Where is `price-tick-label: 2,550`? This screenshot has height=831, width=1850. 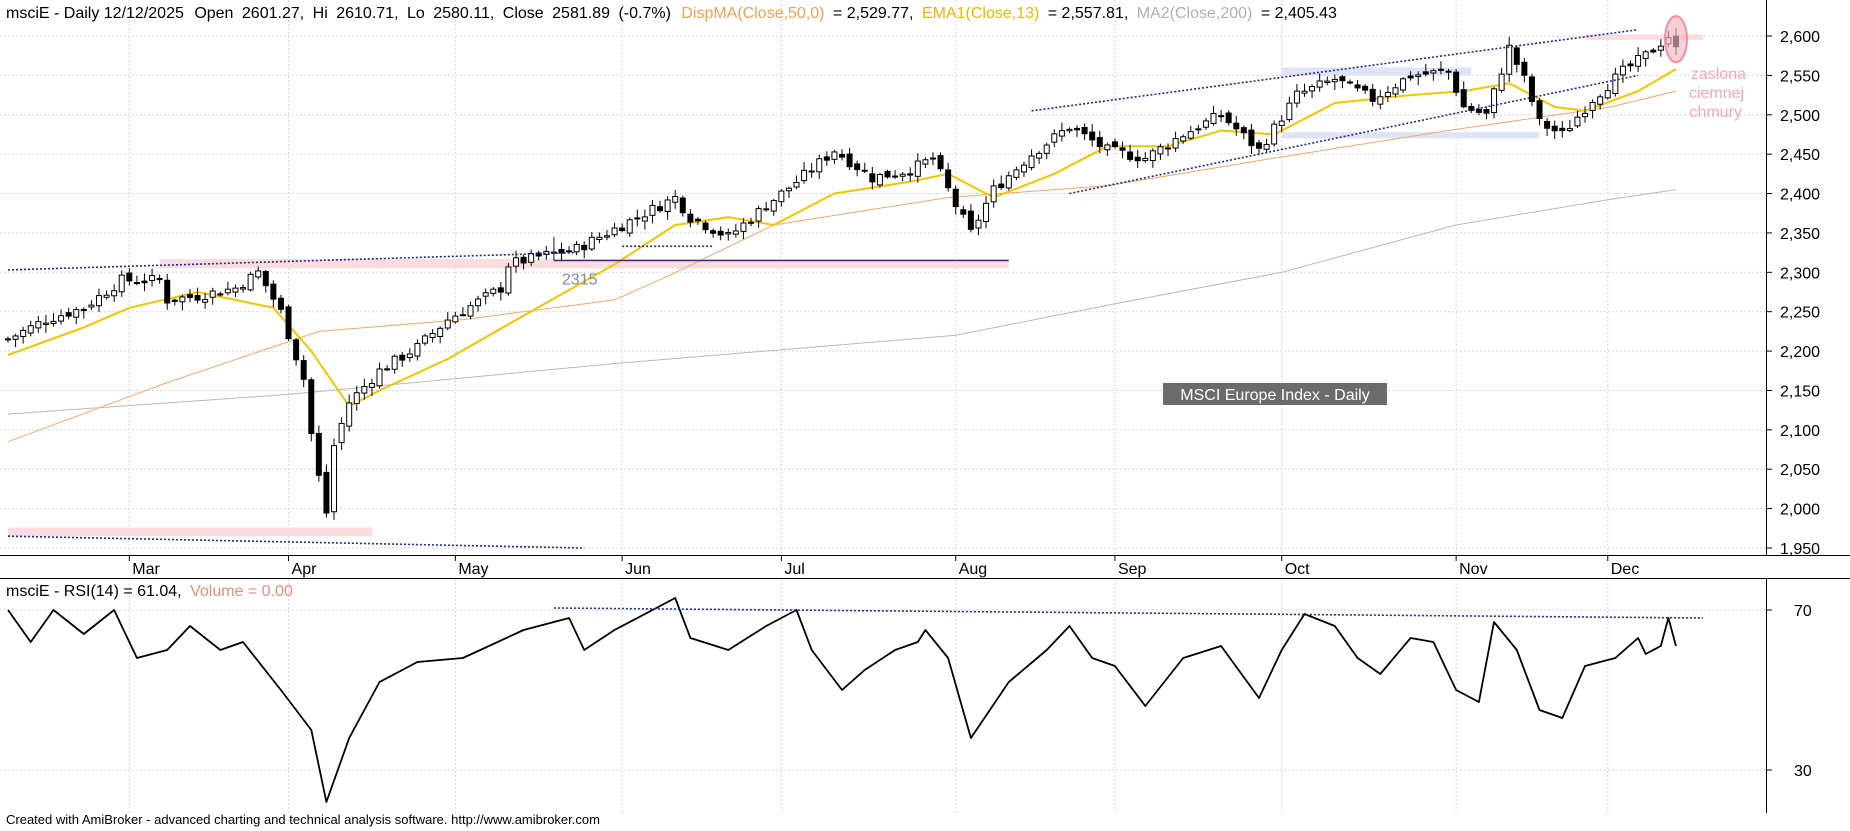
price-tick-label: 2,550 is located at coordinates (1800, 76).